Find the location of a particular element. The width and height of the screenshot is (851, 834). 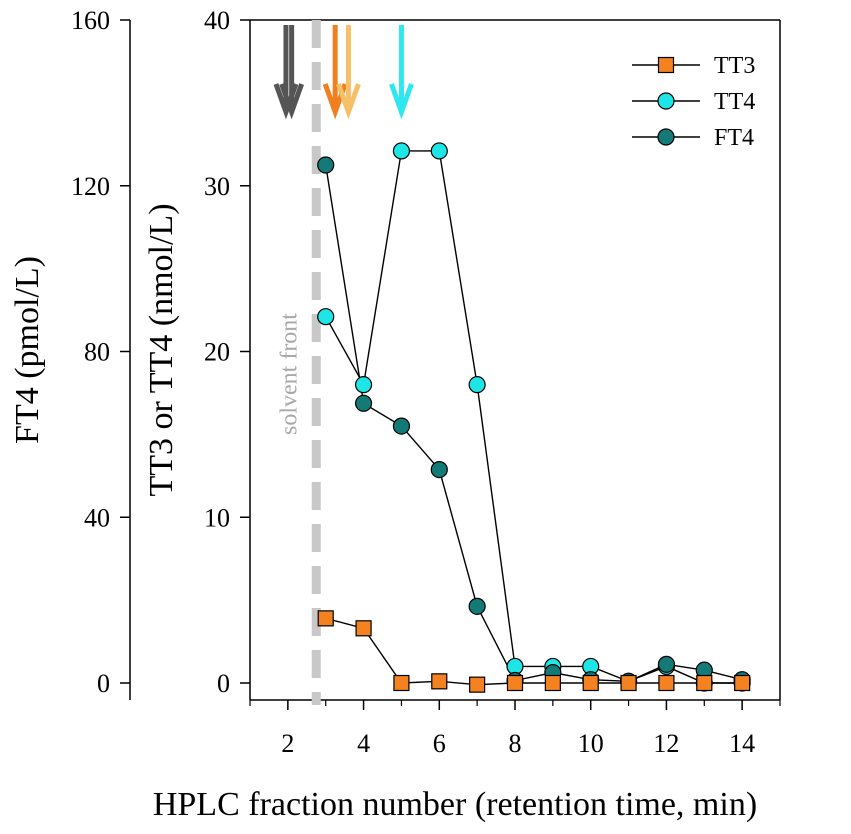

legend-label-ft4: FT4 is located at coordinates (734, 138).